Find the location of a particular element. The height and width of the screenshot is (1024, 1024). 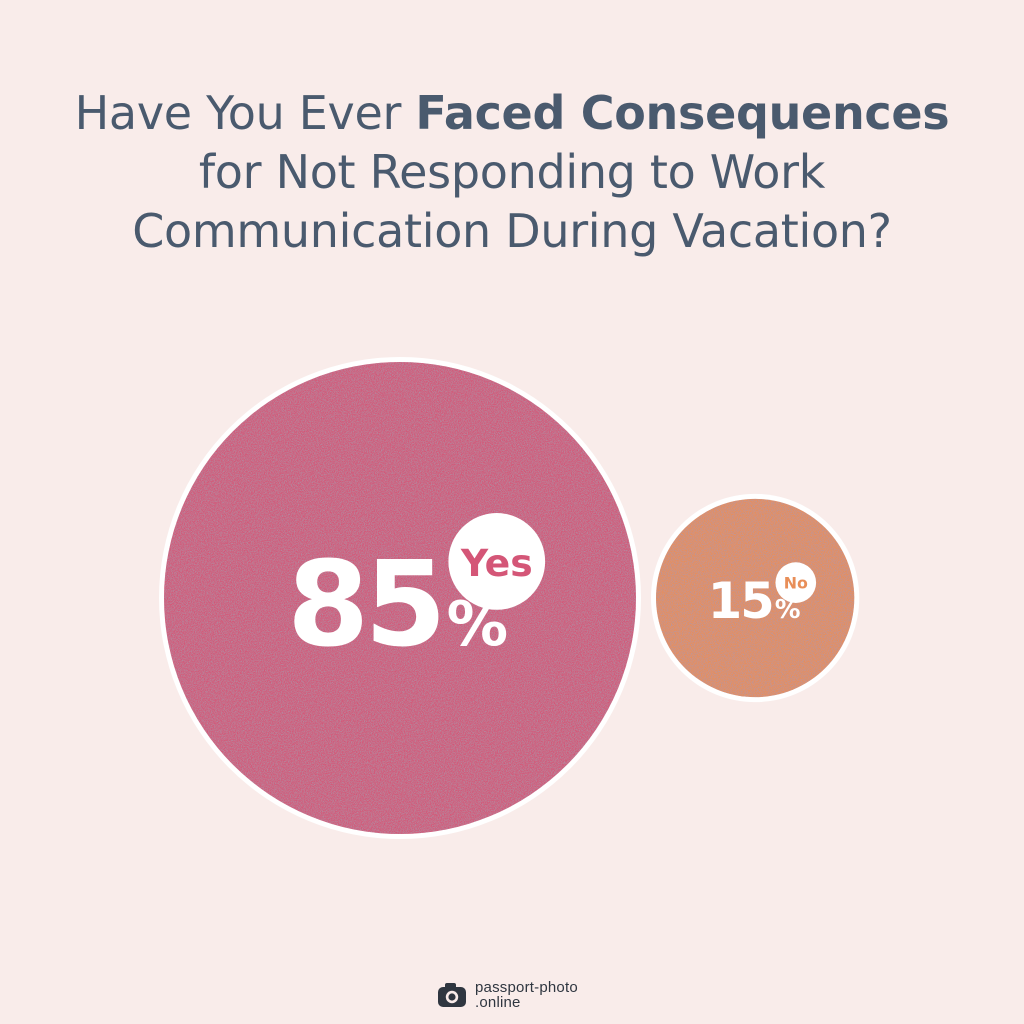

value-number-no: 15 is located at coordinates (740, 601).